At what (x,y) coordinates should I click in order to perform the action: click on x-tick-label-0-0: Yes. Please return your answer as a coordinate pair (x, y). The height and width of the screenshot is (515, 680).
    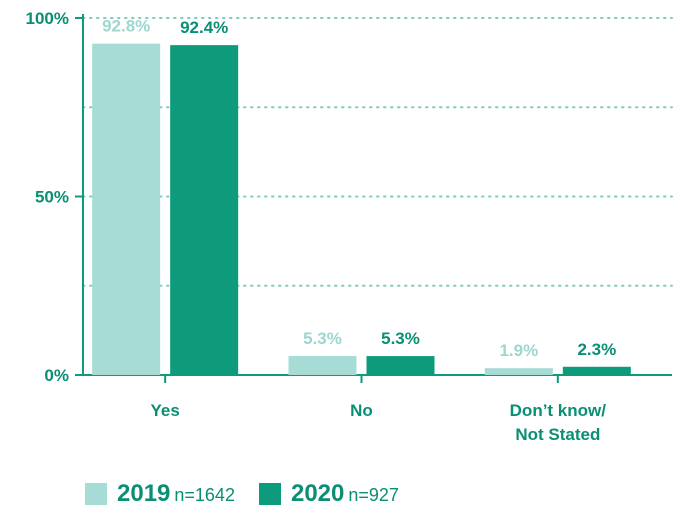
    Looking at the image, I should click on (165, 410).